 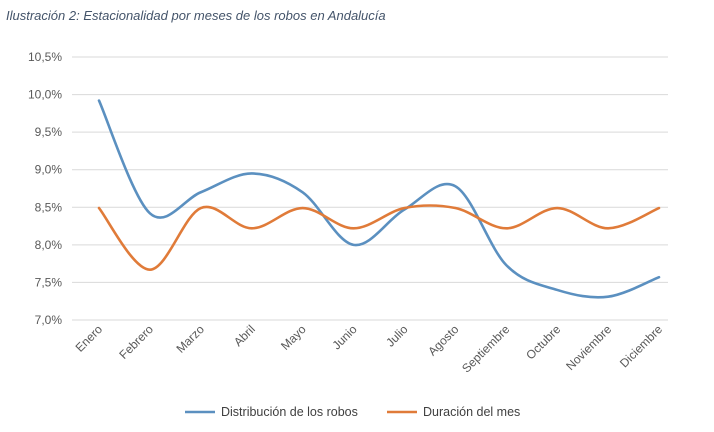 What do you see at coordinates (190, 339) in the screenshot?
I see `x-tick-label: Marzo` at bounding box center [190, 339].